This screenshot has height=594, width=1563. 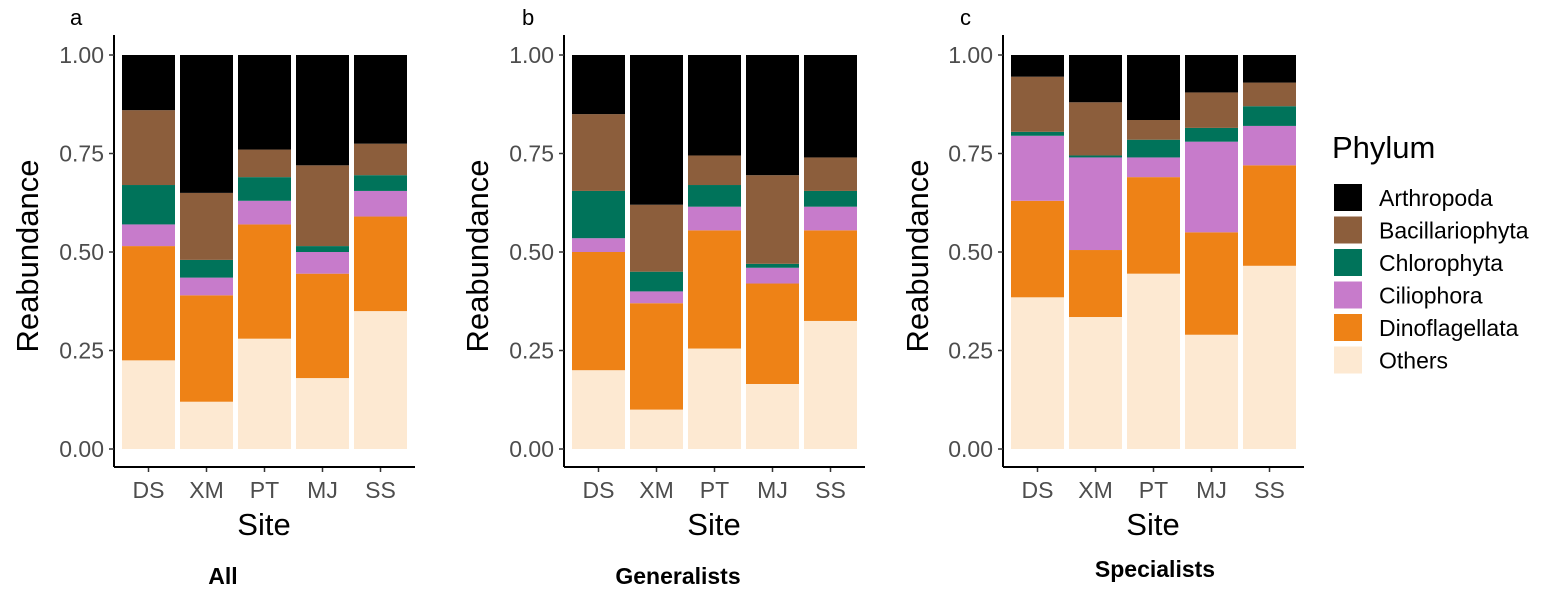 What do you see at coordinates (1153, 361) in the screenshot?
I see `bar-segment-others-pt` at bounding box center [1153, 361].